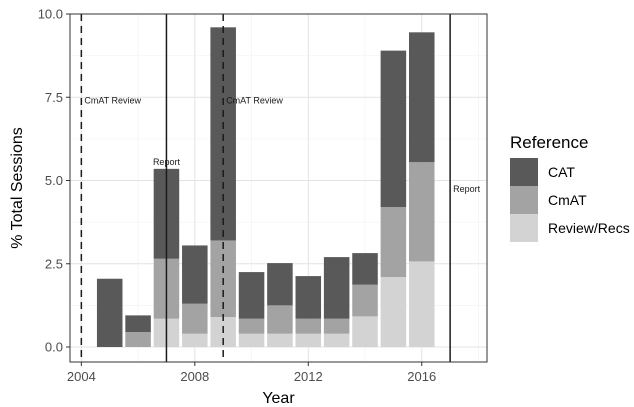 The image size is (634, 407). Describe the element at coordinates (567, 200) in the screenshot. I see `legend-label-cmat: CmAT` at that location.